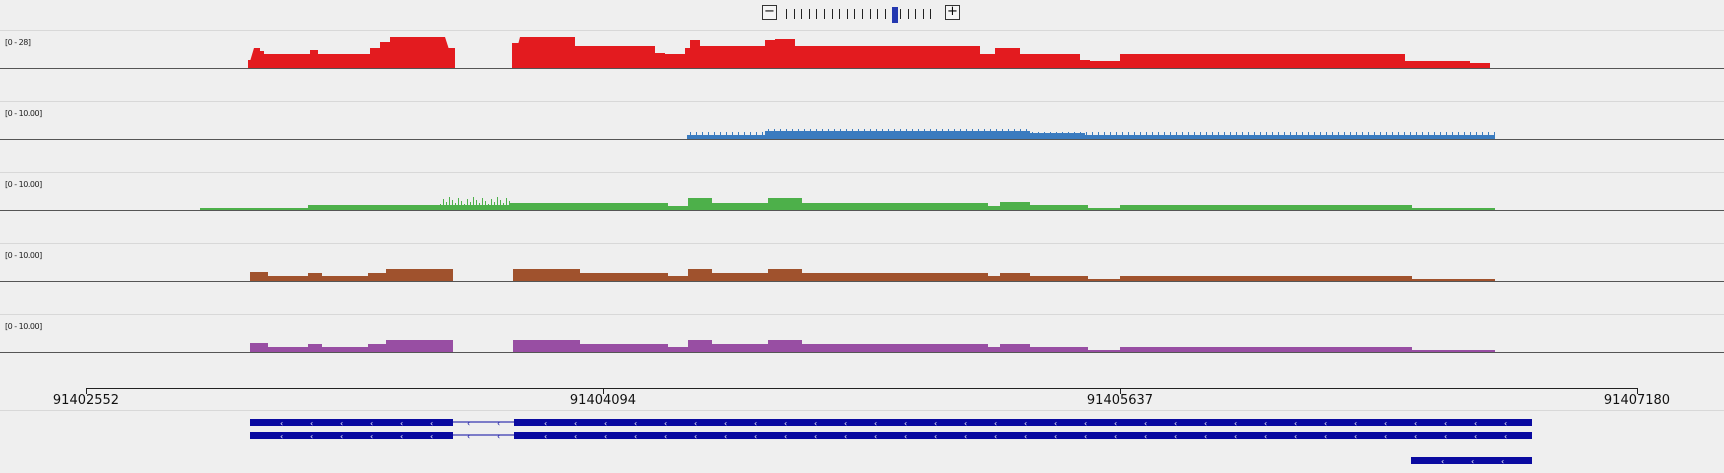 Image resolution: width=1724 pixels, height=473 pixels. I want to click on track-range-label: [0 - 28], so click(18, 42).